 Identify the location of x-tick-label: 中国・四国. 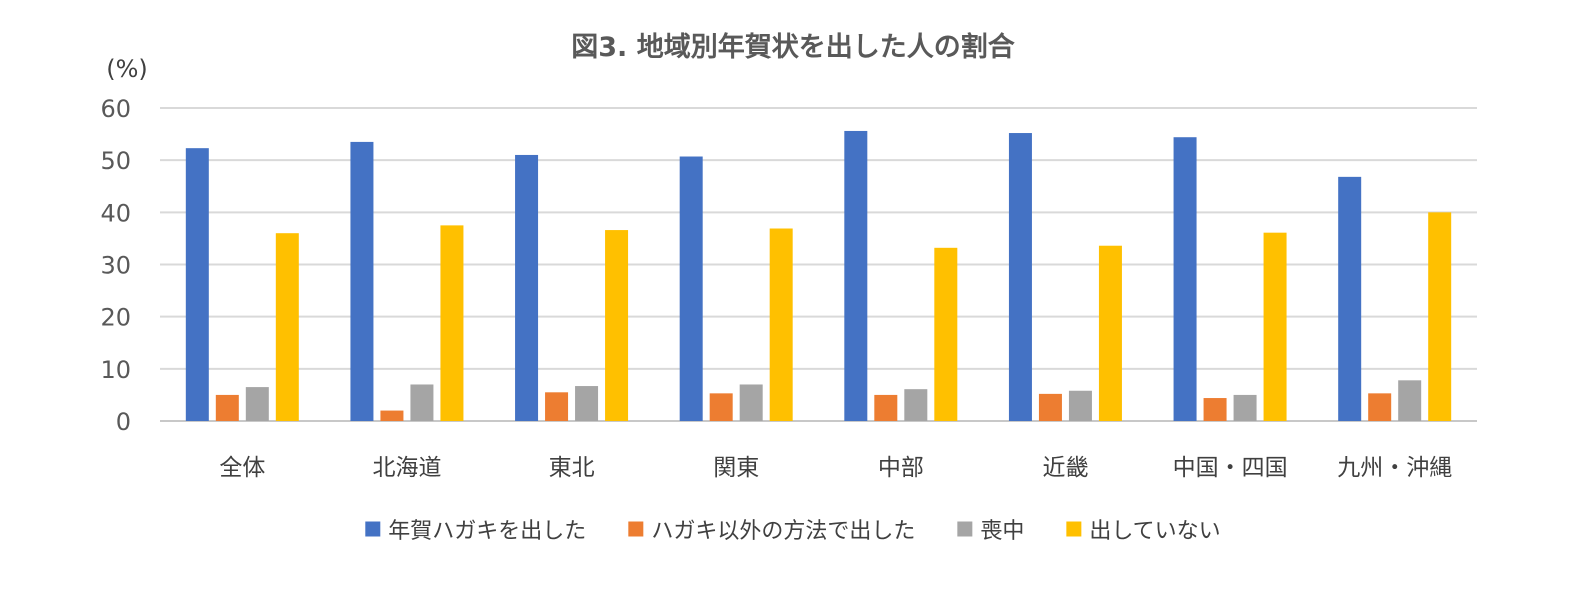
(1230, 468).